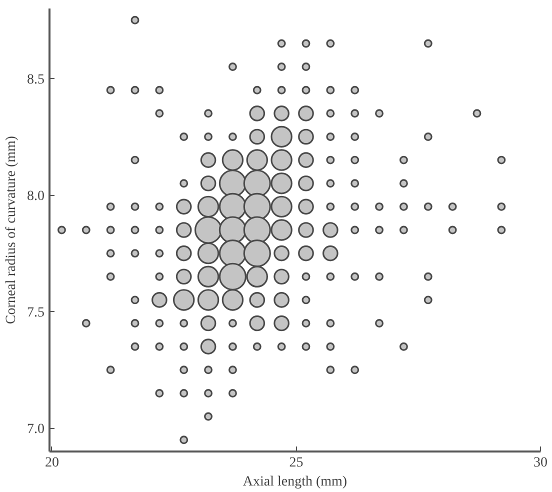 This screenshot has width=552, height=492. What do you see at coordinates (35, 430) in the screenshot?
I see `y-tick-label: 7.0` at bounding box center [35, 430].